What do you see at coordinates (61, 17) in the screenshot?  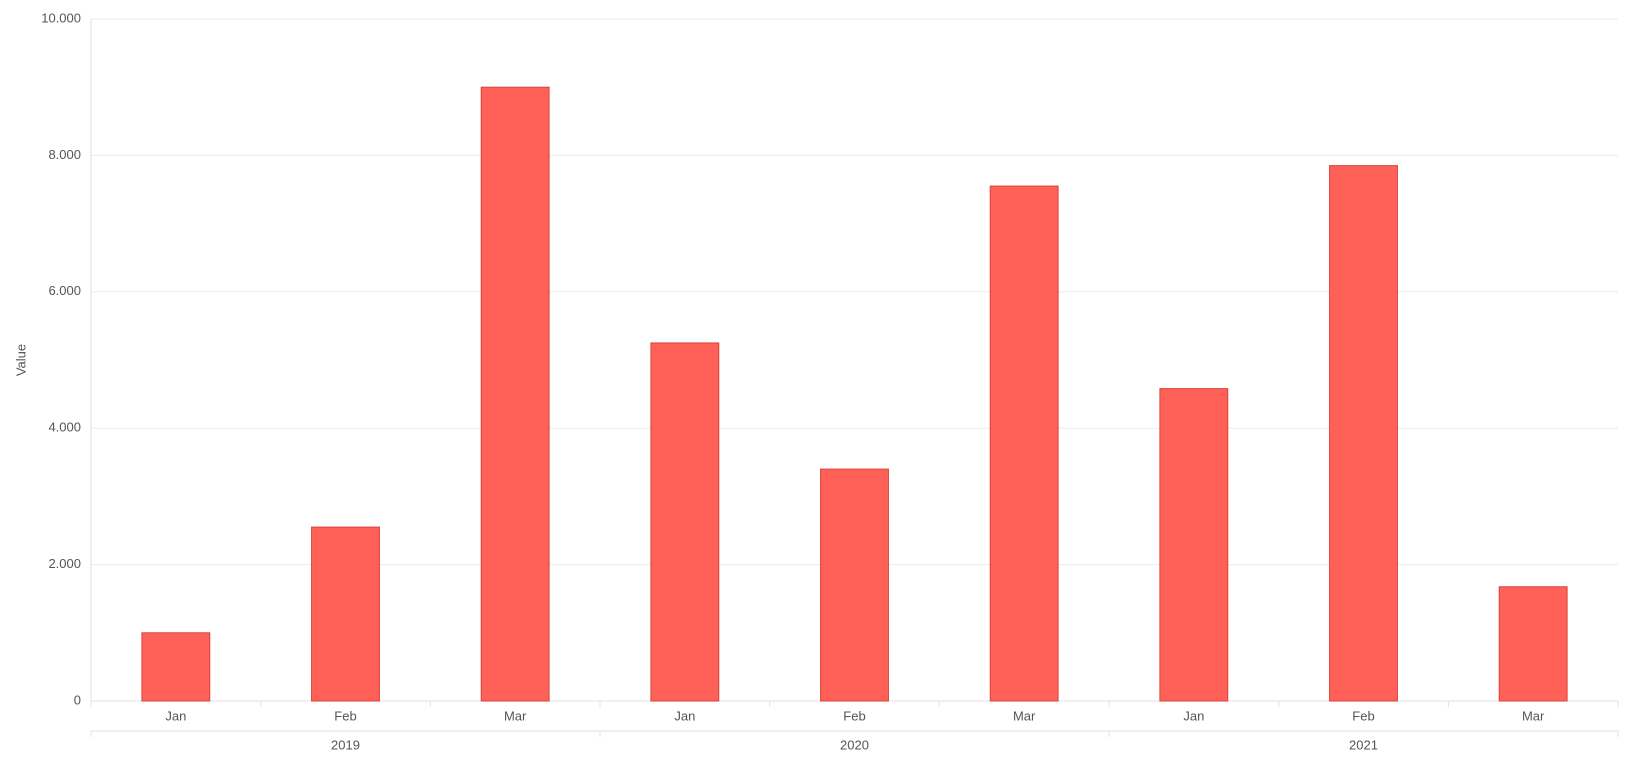 I see `y-tick-label: 10.000` at bounding box center [61, 17].